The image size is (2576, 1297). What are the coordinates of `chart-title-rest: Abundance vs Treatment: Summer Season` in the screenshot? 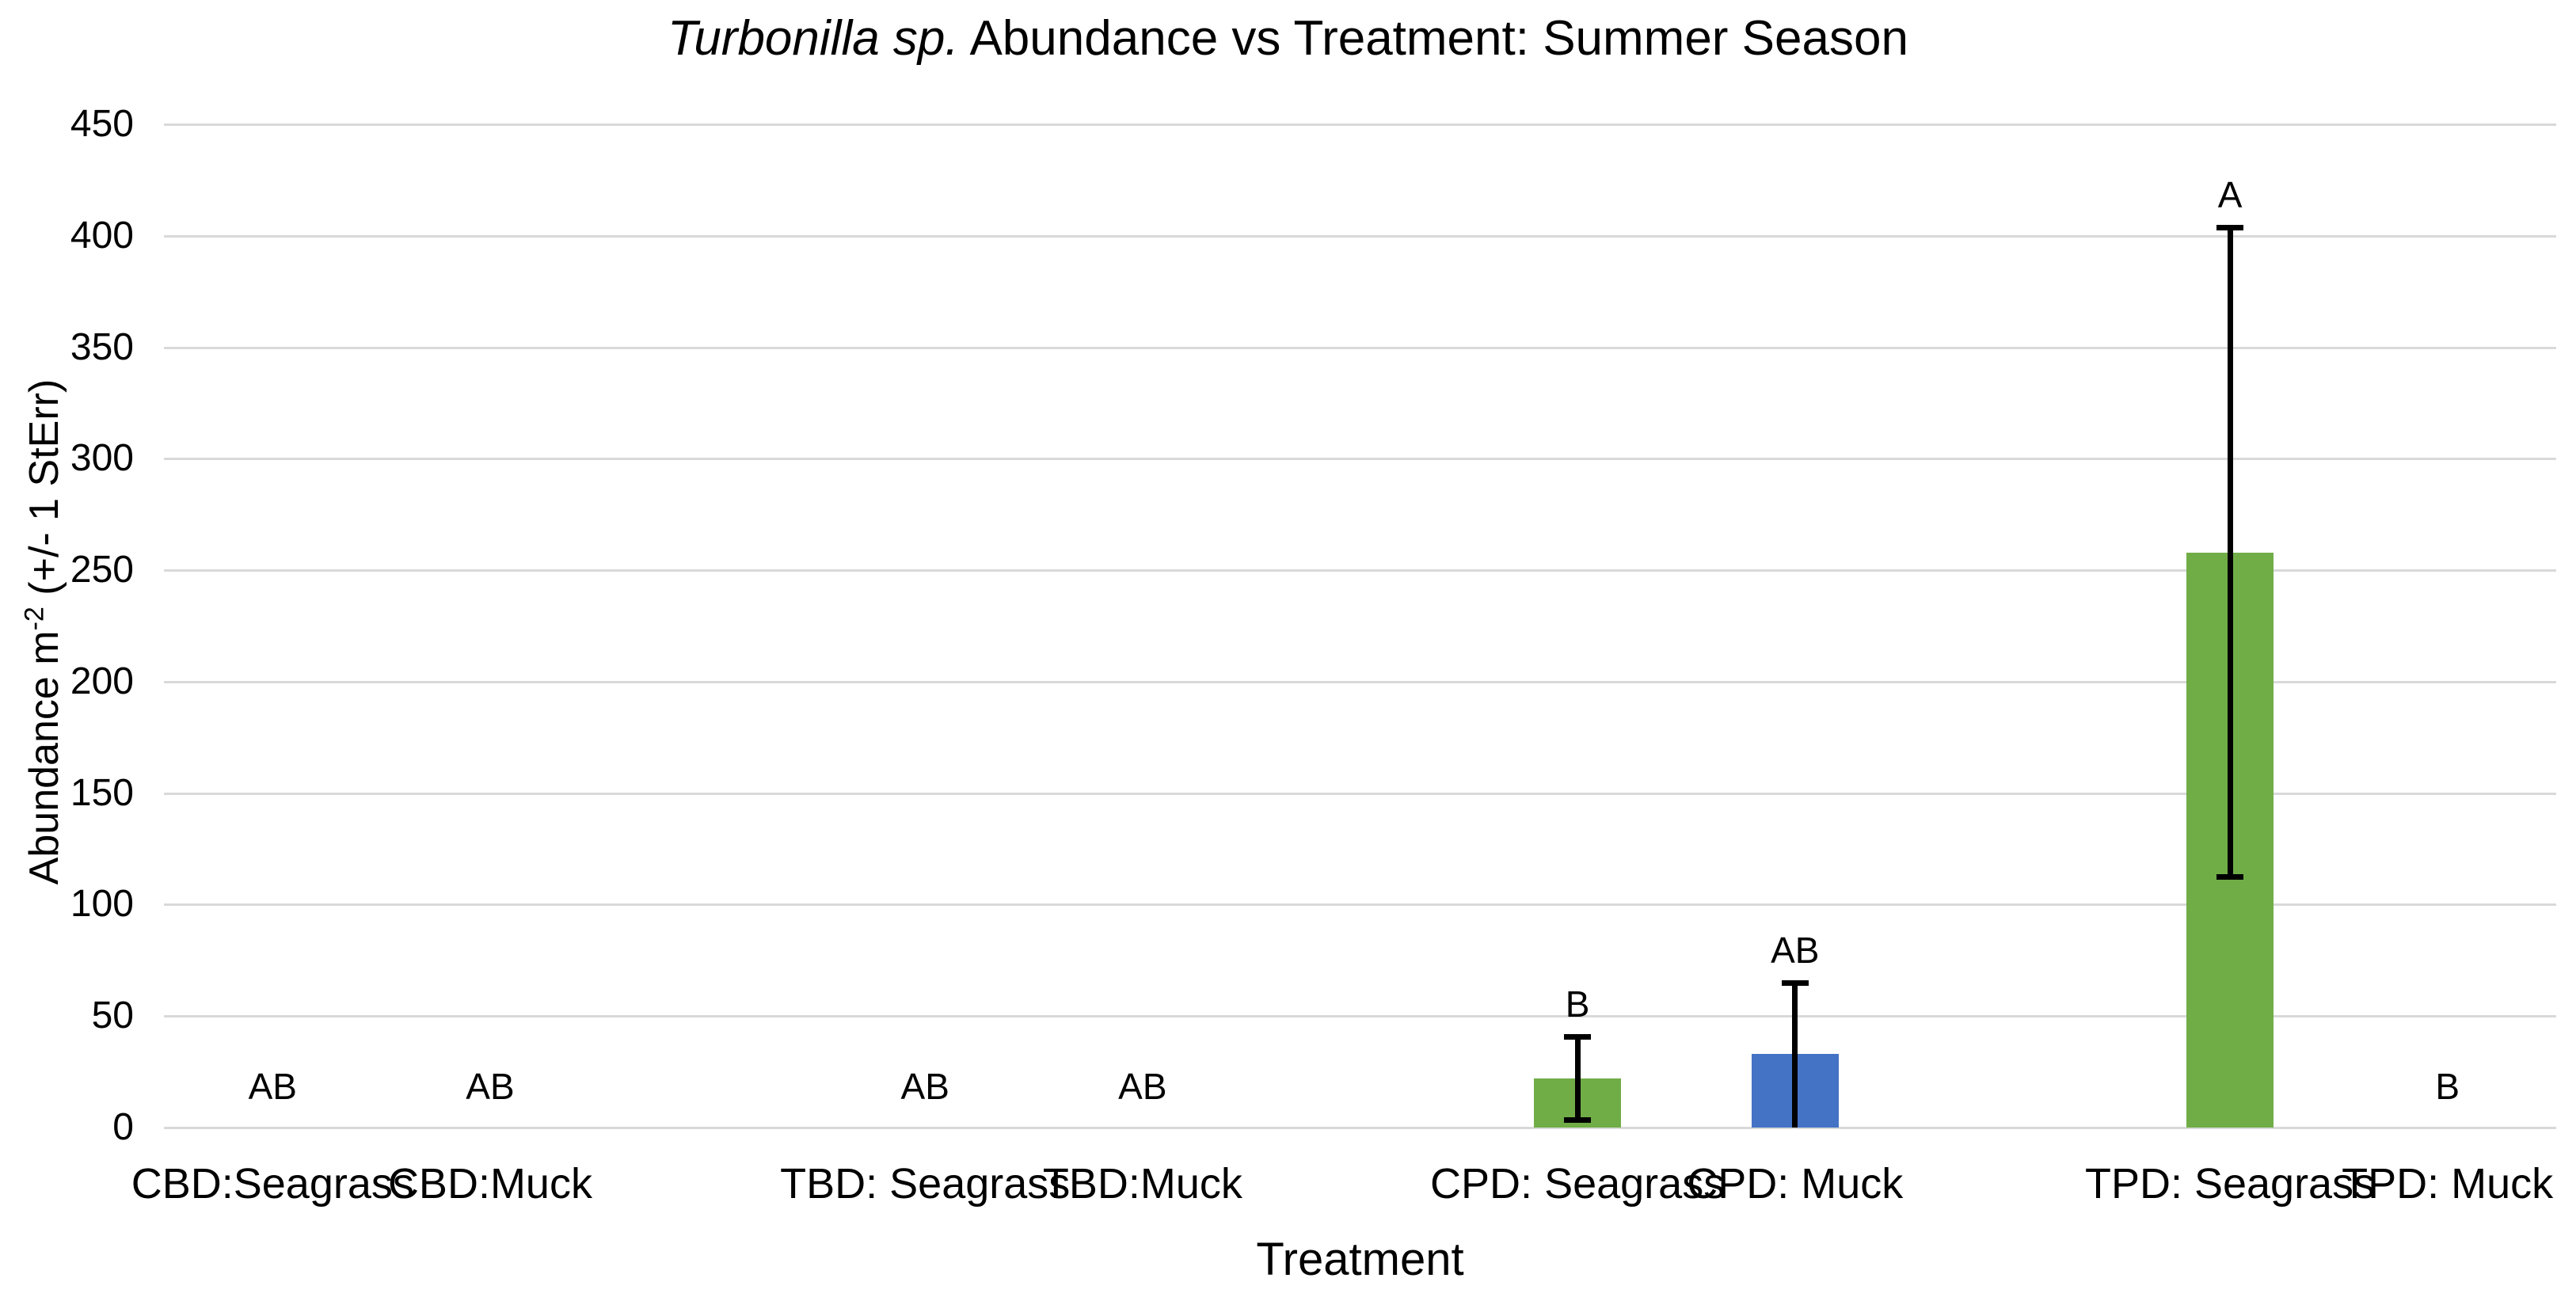 It's located at (1433, 38).